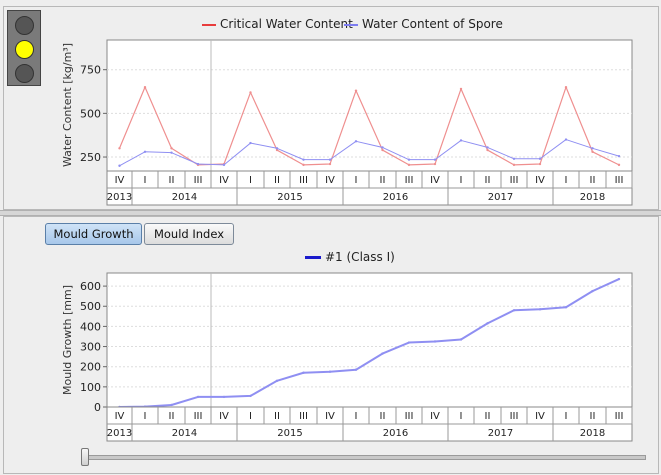 The image size is (661, 475). Describe the element at coordinates (351, 24) in the screenshot. I see `legend-swatch-spore` at that location.